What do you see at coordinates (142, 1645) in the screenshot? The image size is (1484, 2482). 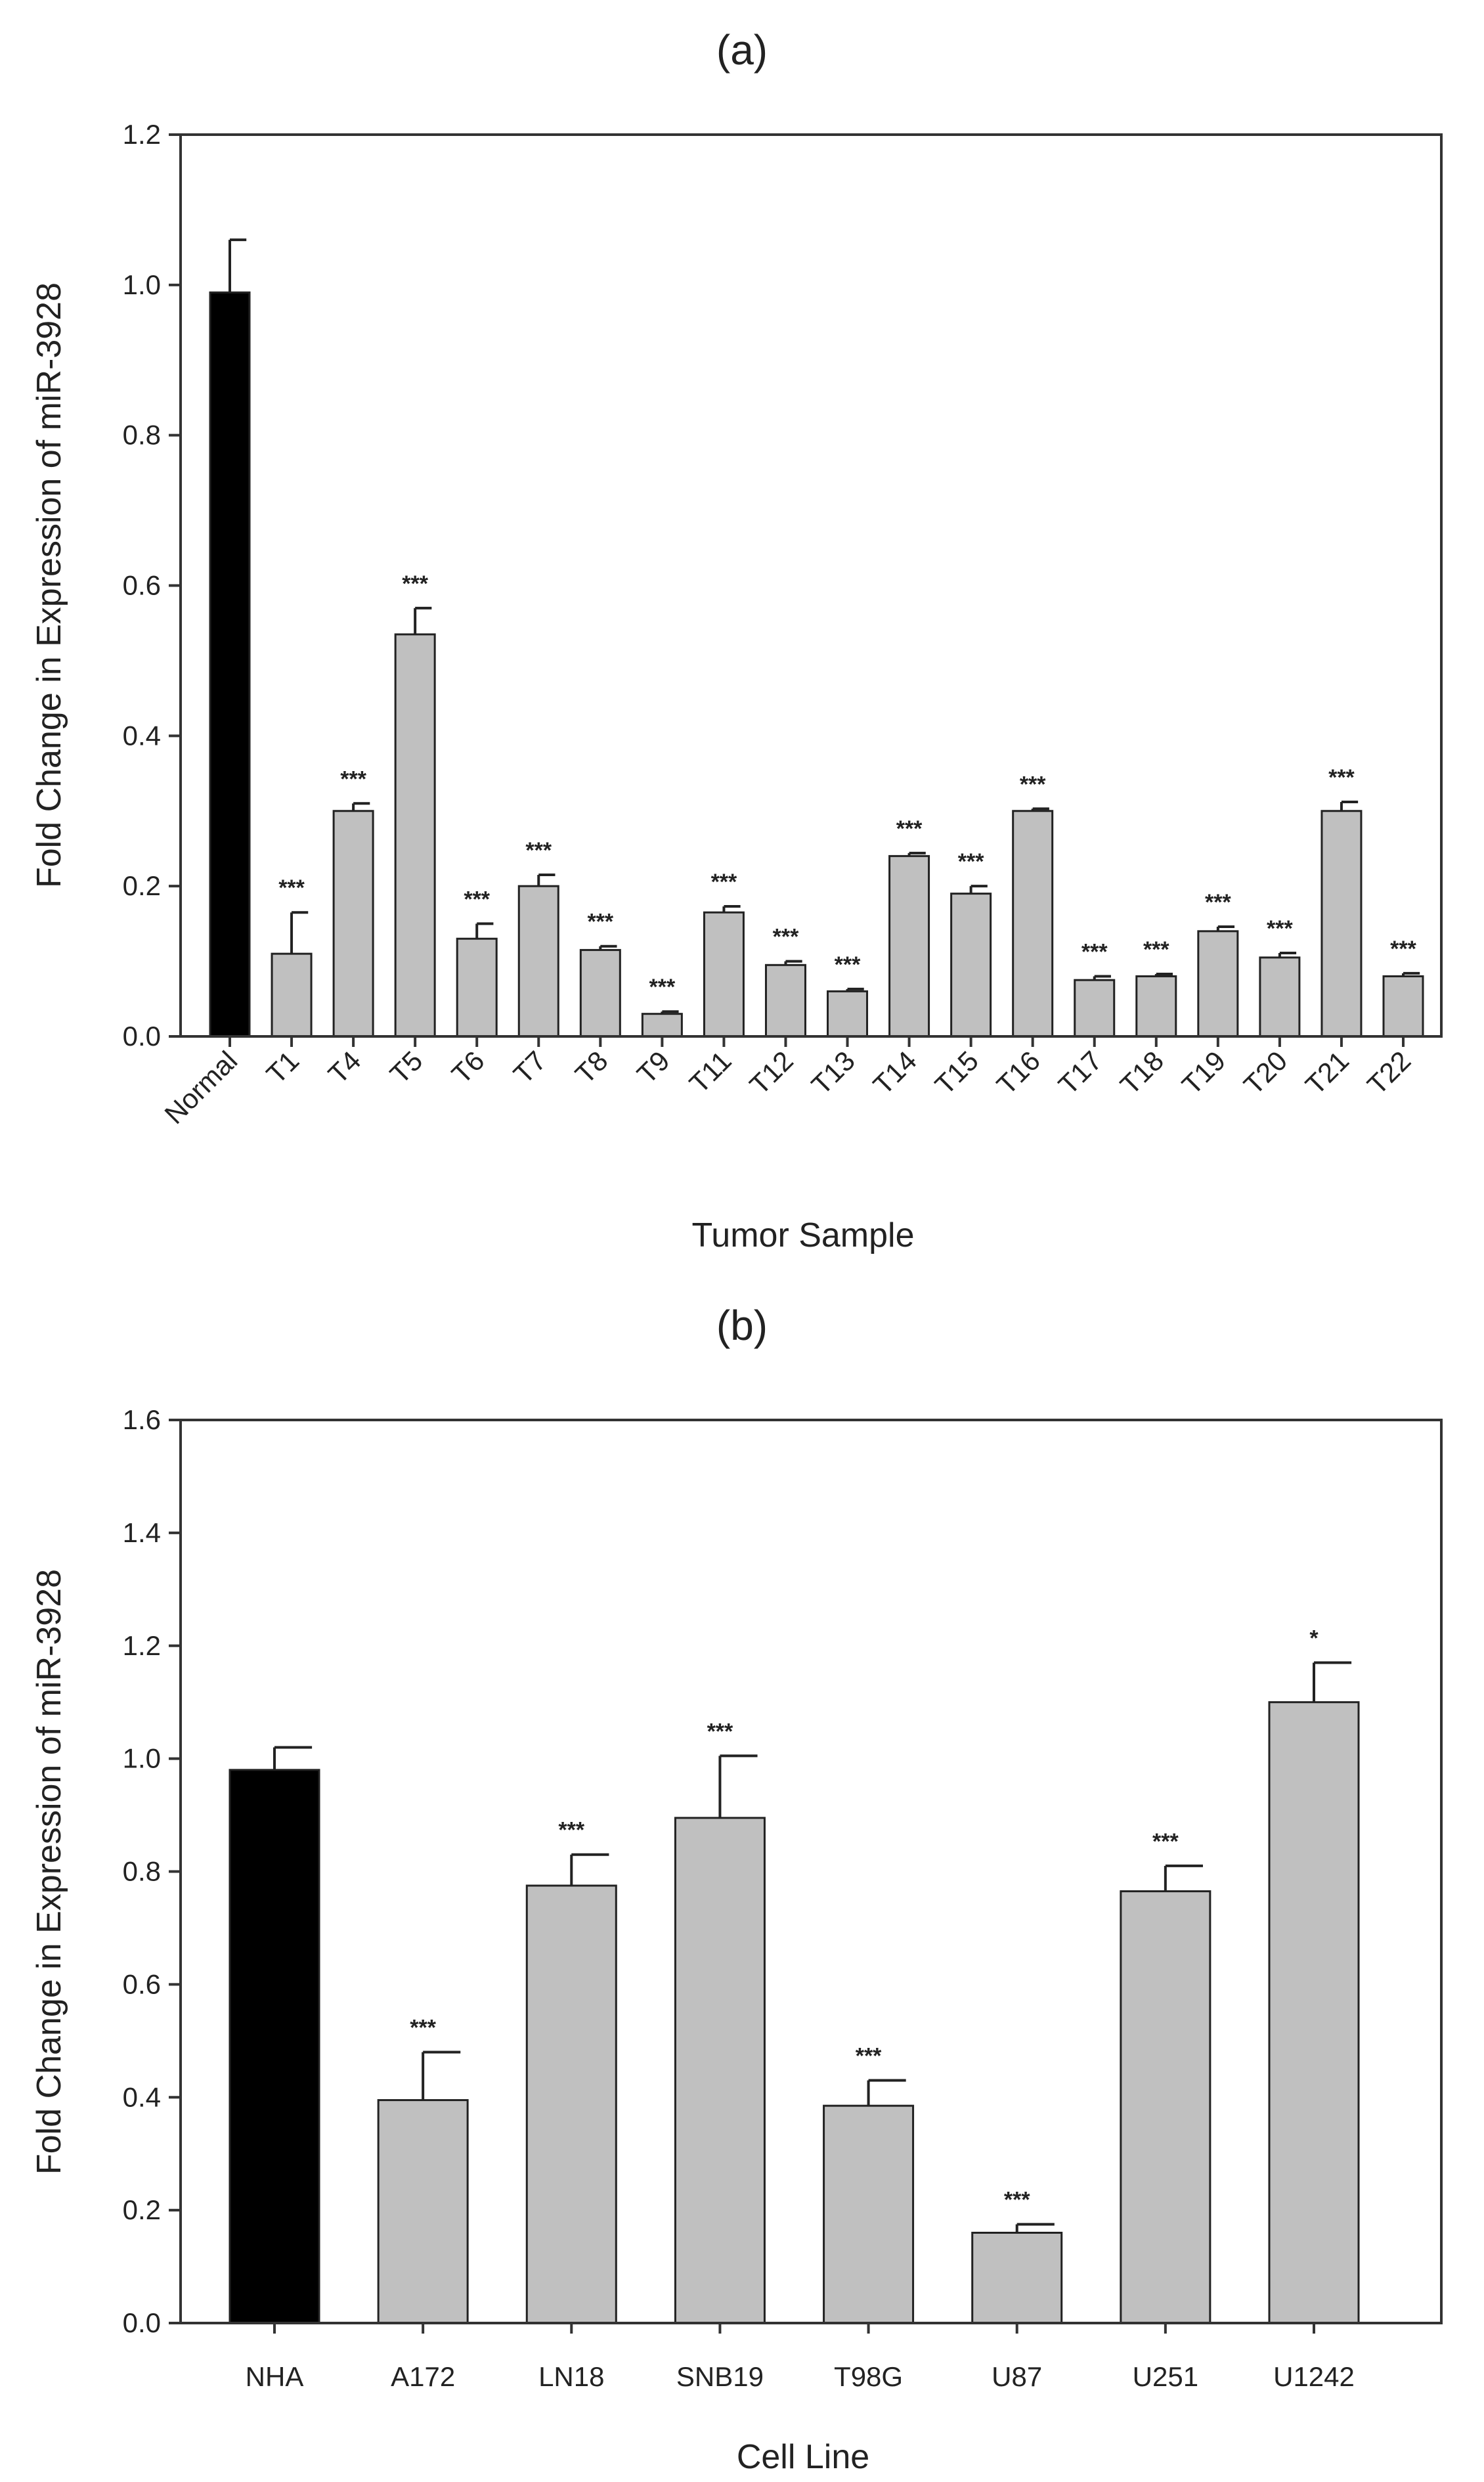 I see `y-tick-label-b: 1.2` at bounding box center [142, 1645].